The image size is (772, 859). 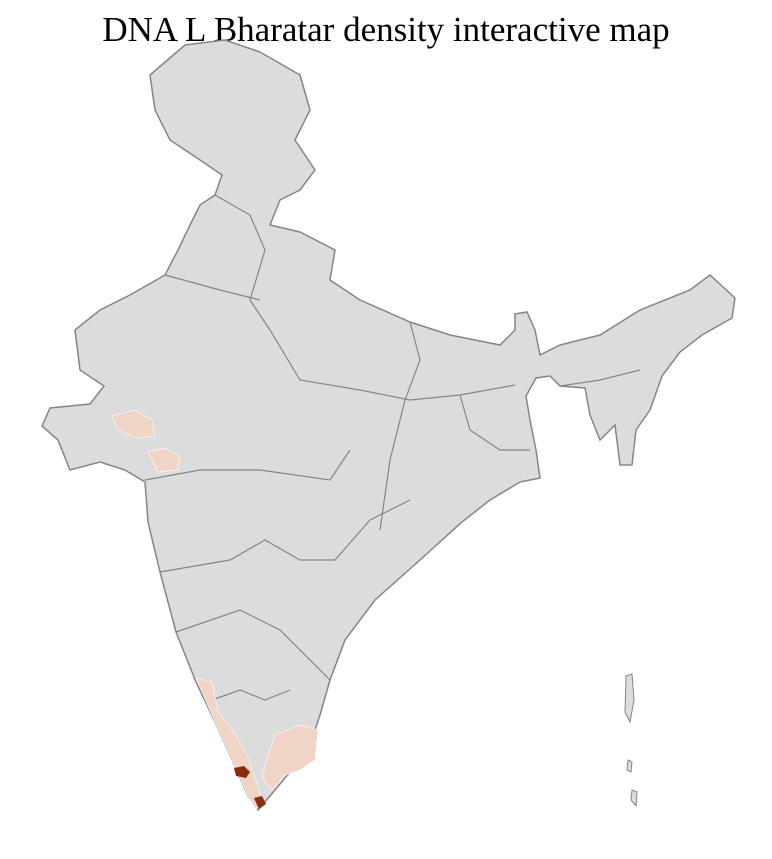 What do you see at coordinates (386, 29) in the screenshot?
I see `map-title: DNA L Bharatar density interactive map` at bounding box center [386, 29].